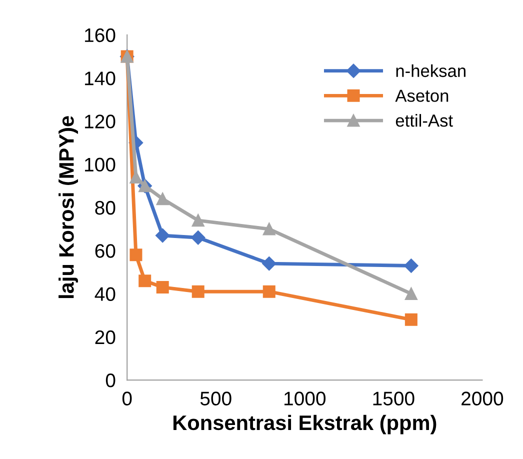  What do you see at coordinates (424, 120) in the screenshot?
I see `legend-label: ettil-Ast` at bounding box center [424, 120].